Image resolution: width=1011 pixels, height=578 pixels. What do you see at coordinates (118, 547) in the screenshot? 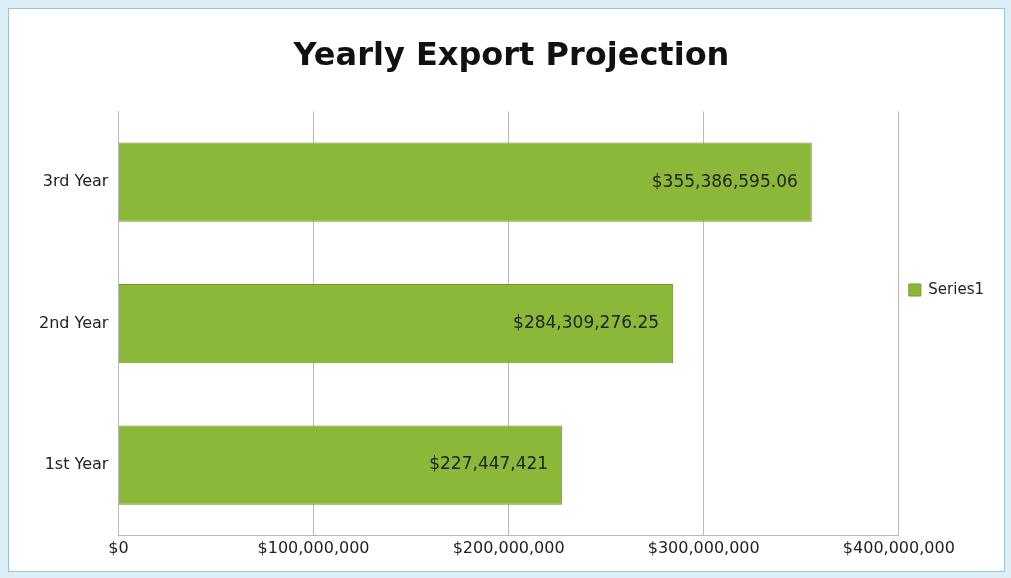
I see `x-tick-label: $0` at bounding box center [118, 547].